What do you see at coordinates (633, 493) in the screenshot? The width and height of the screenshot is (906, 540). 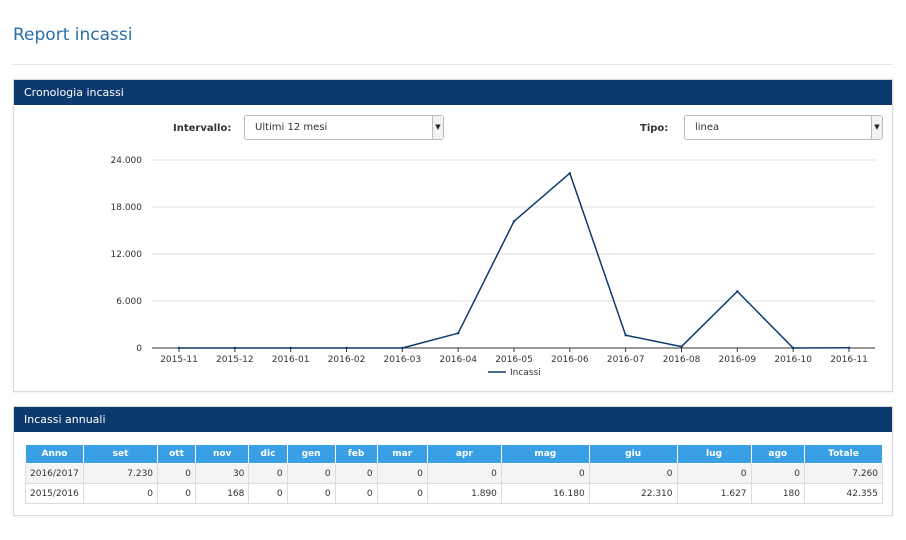 I see `table-cell: 22.310` at bounding box center [633, 493].